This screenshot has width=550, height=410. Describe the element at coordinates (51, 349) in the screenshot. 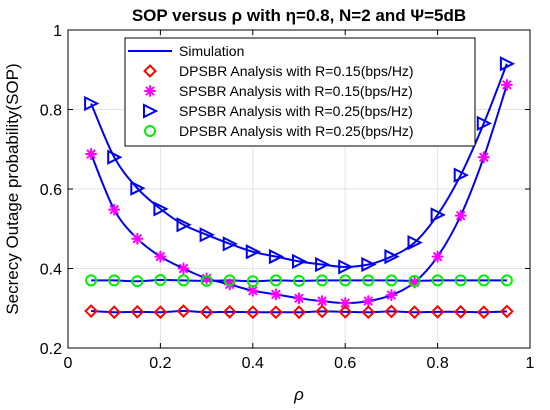

I see `y-tick-label: 0.2` at that location.